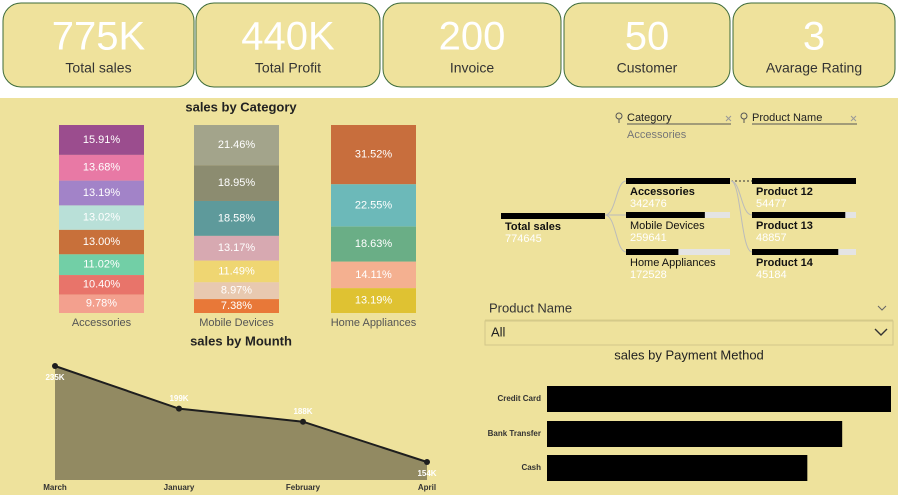 The height and width of the screenshot is (495, 898). I want to click on data-label: 18.58%, so click(237, 218).